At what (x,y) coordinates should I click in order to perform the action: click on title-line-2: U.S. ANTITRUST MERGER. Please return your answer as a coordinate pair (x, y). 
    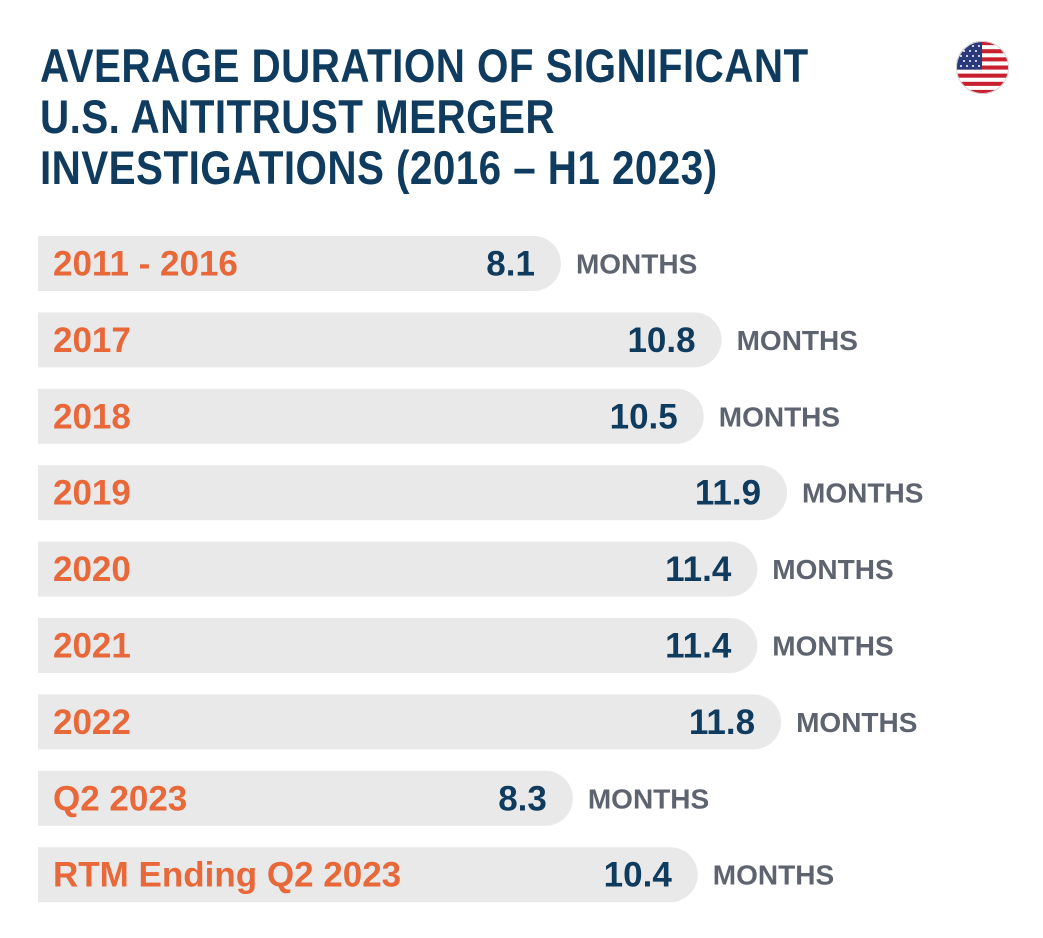
    Looking at the image, I should click on (298, 116).